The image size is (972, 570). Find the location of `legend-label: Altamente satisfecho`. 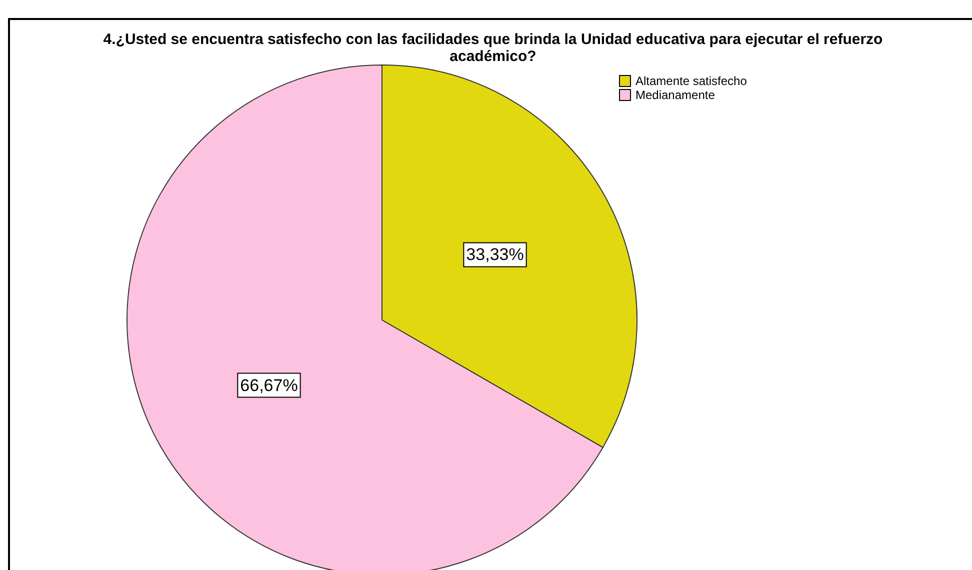

legend-label: Altamente satisfecho is located at coordinates (692, 81).